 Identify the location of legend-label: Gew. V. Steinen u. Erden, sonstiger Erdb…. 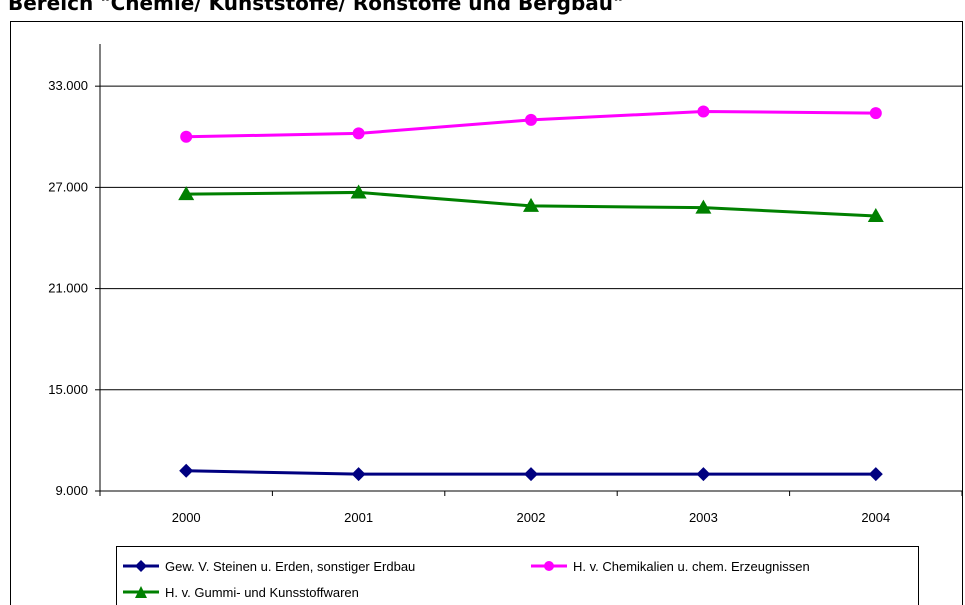
(290, 566).